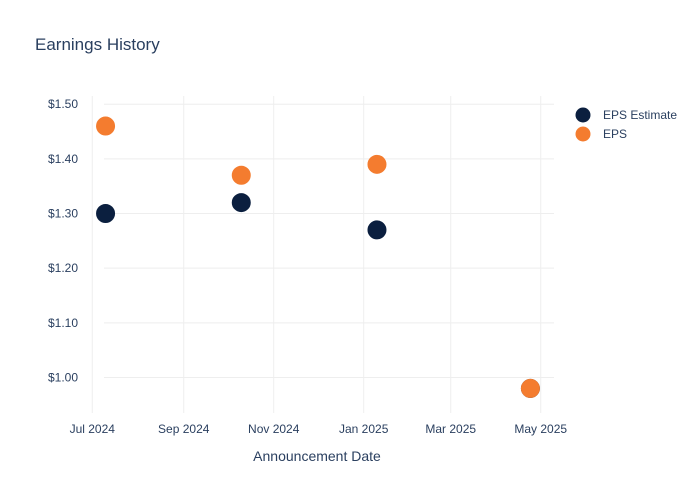 The height and width of the screenshot is (500, 700). What do you see at coordinates (583, 134) in the screenshot?
I see `legend-marker-eps` at bounding box center [583, 134].